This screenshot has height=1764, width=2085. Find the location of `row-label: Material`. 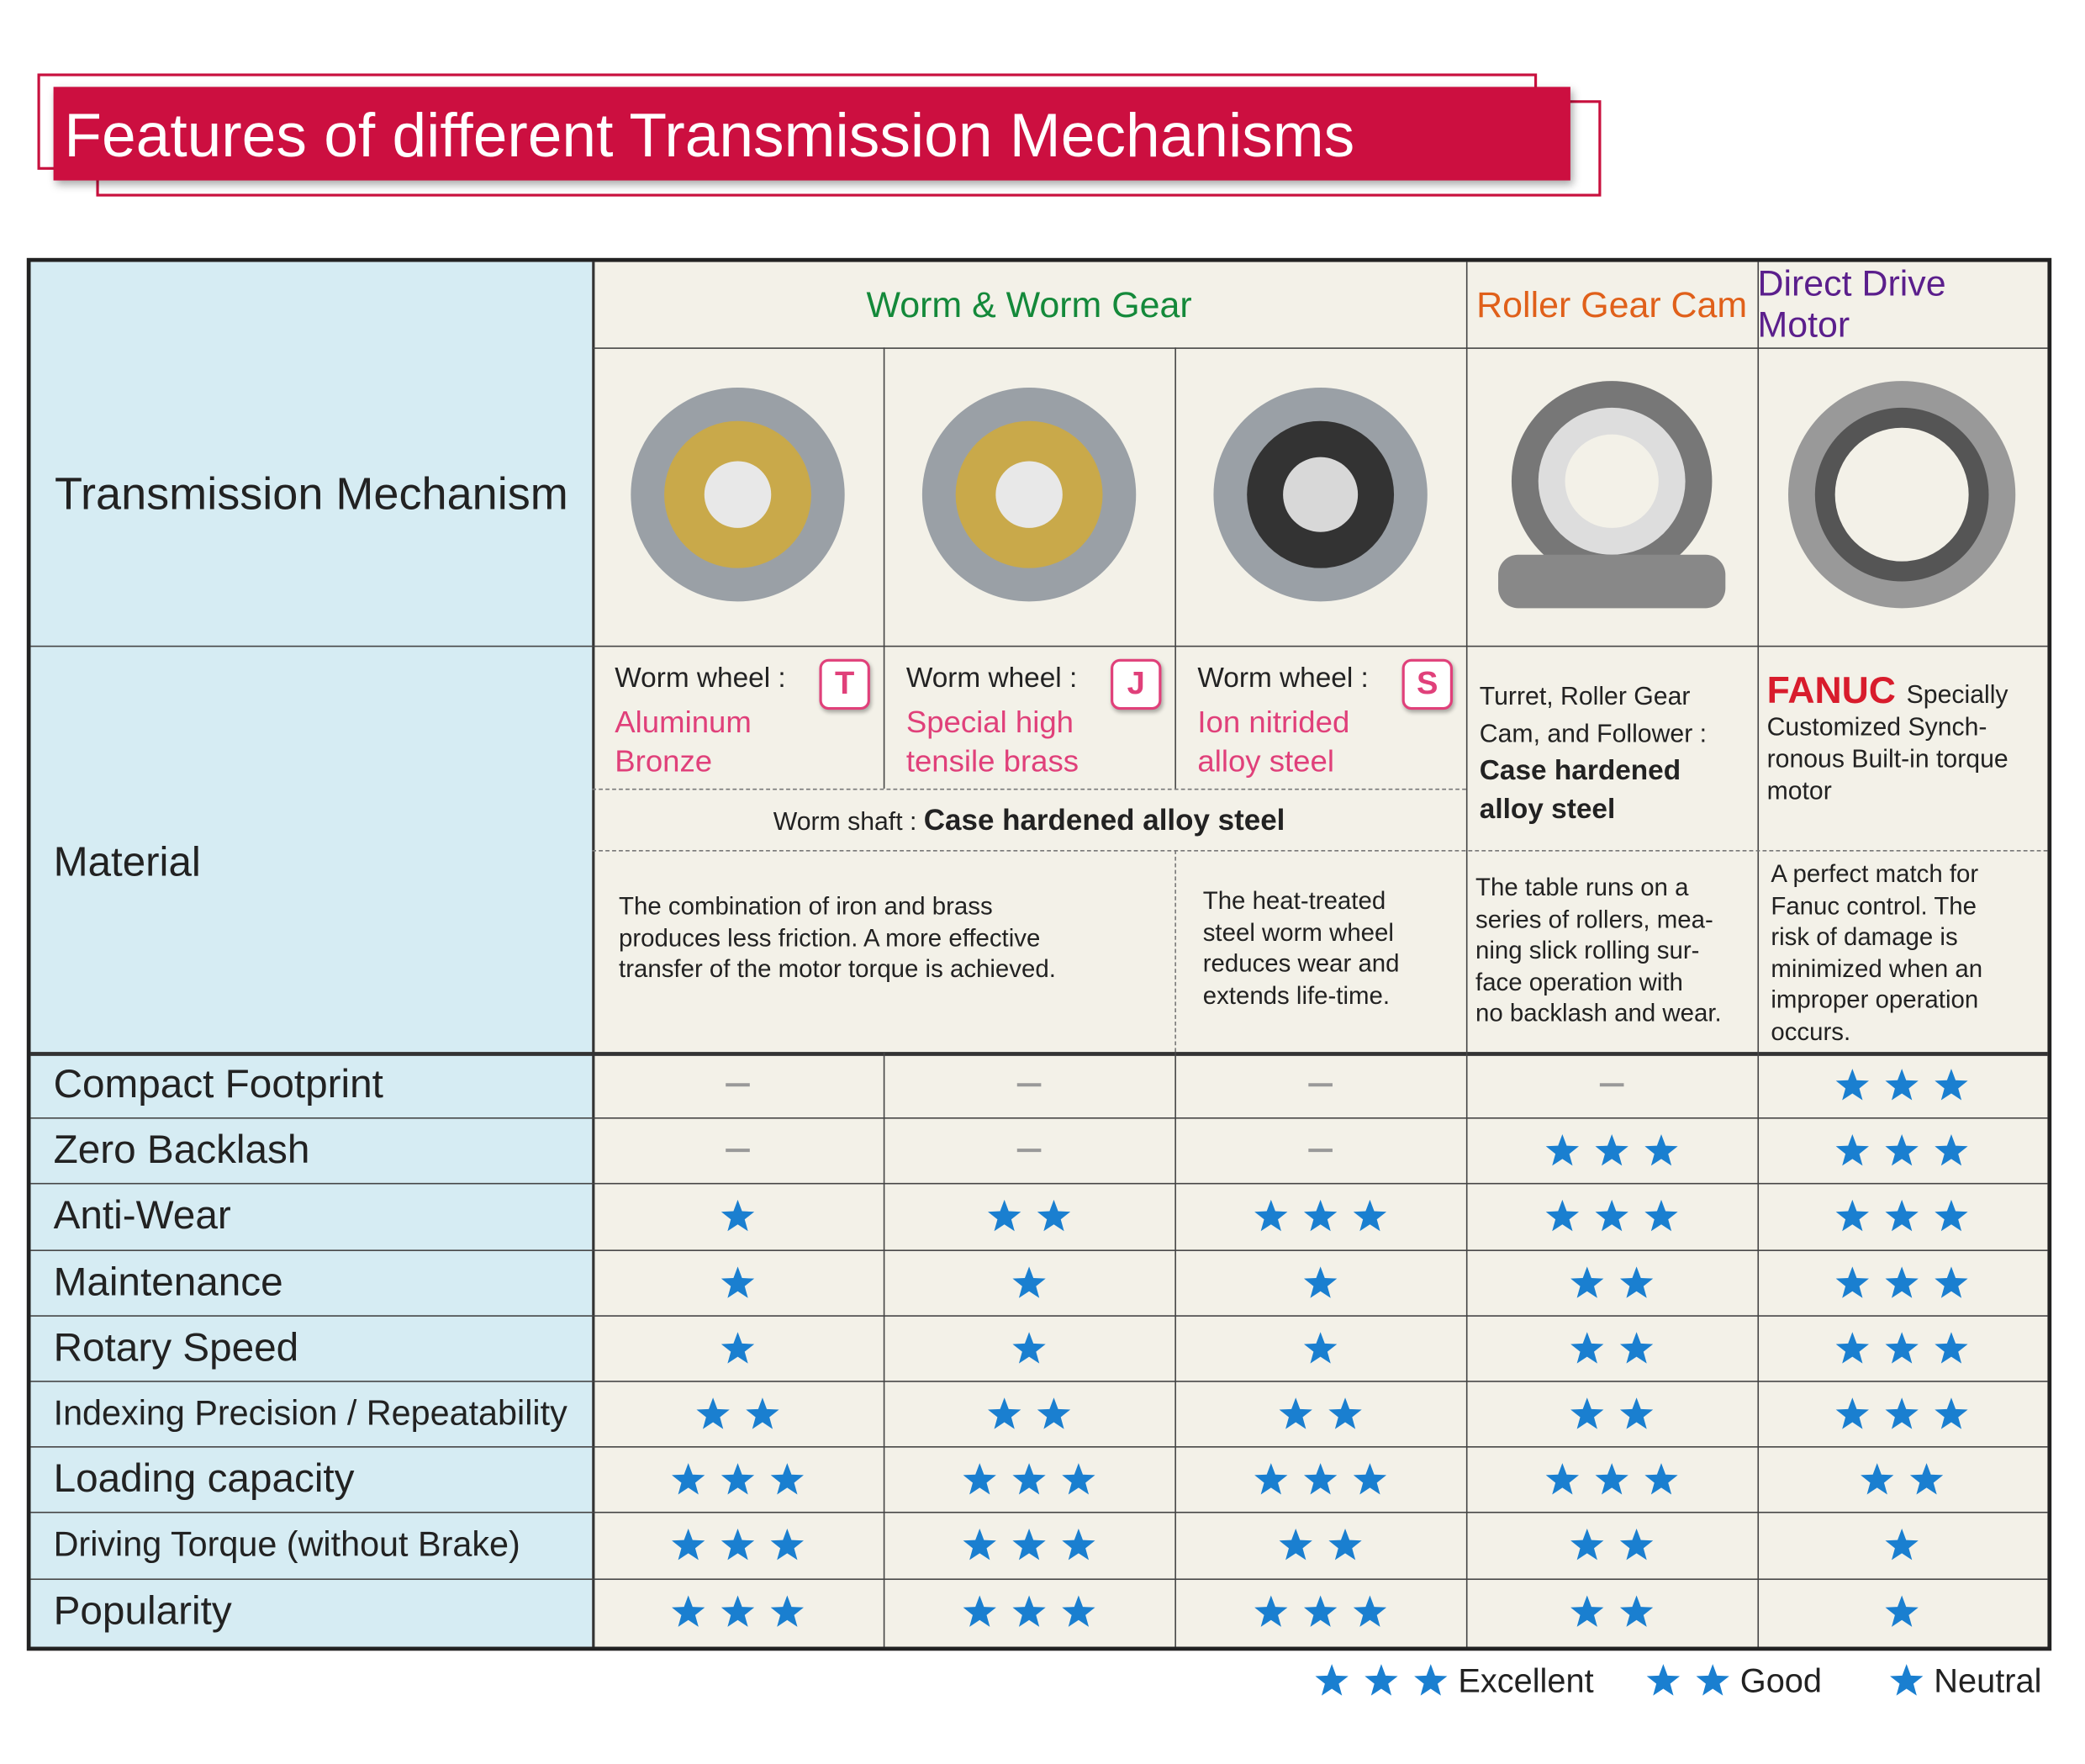

row-label: Material is located at coordinates (127, 861).